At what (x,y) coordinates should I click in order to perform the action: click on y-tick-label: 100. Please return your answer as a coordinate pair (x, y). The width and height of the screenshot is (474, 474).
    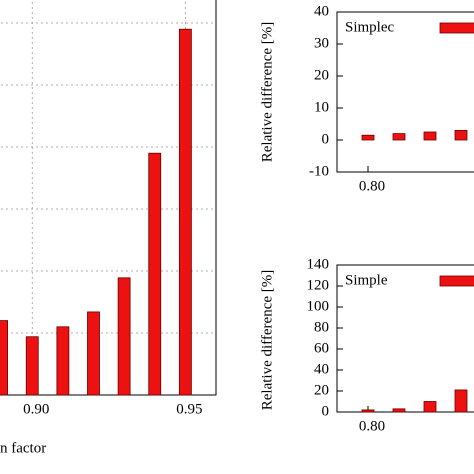
    Looking at the image, I should click on (318, 306).